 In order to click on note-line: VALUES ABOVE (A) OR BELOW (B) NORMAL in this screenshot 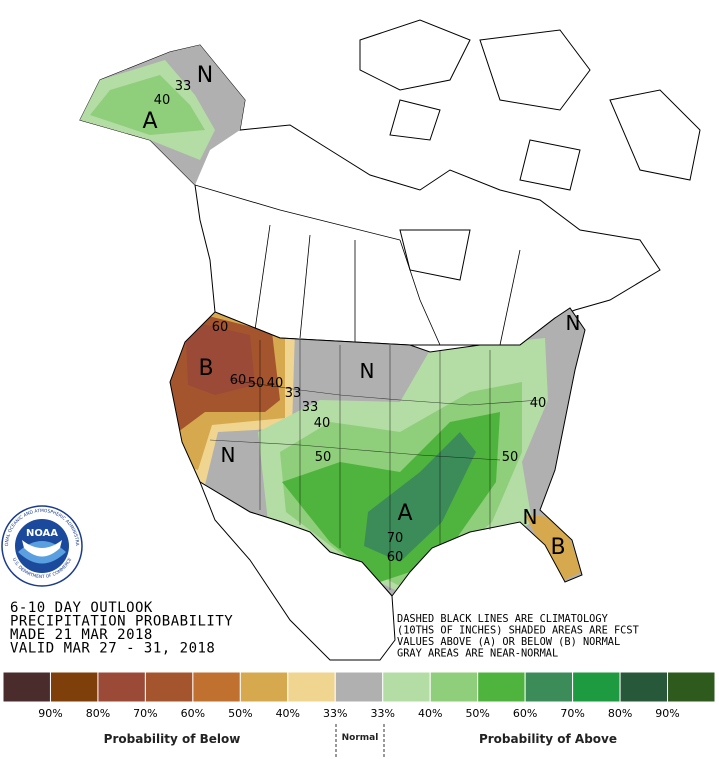, I will do `click(508, 642)`.